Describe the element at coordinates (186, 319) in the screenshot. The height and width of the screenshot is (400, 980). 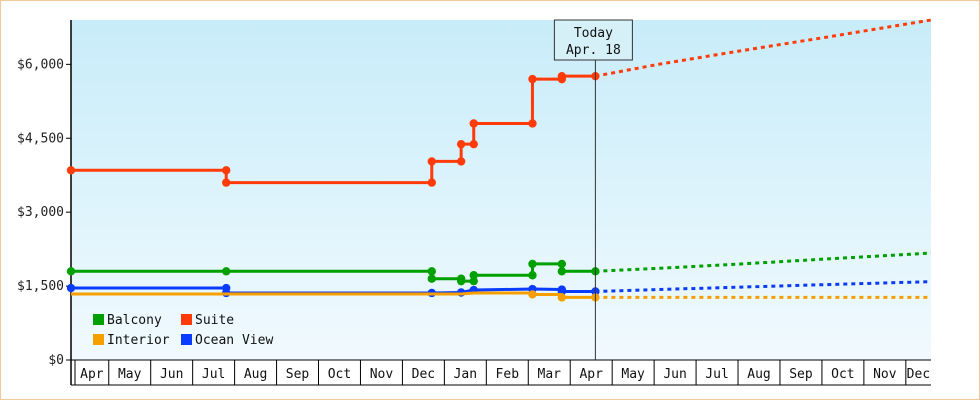
I see `legend-swatch-suite` at that location.